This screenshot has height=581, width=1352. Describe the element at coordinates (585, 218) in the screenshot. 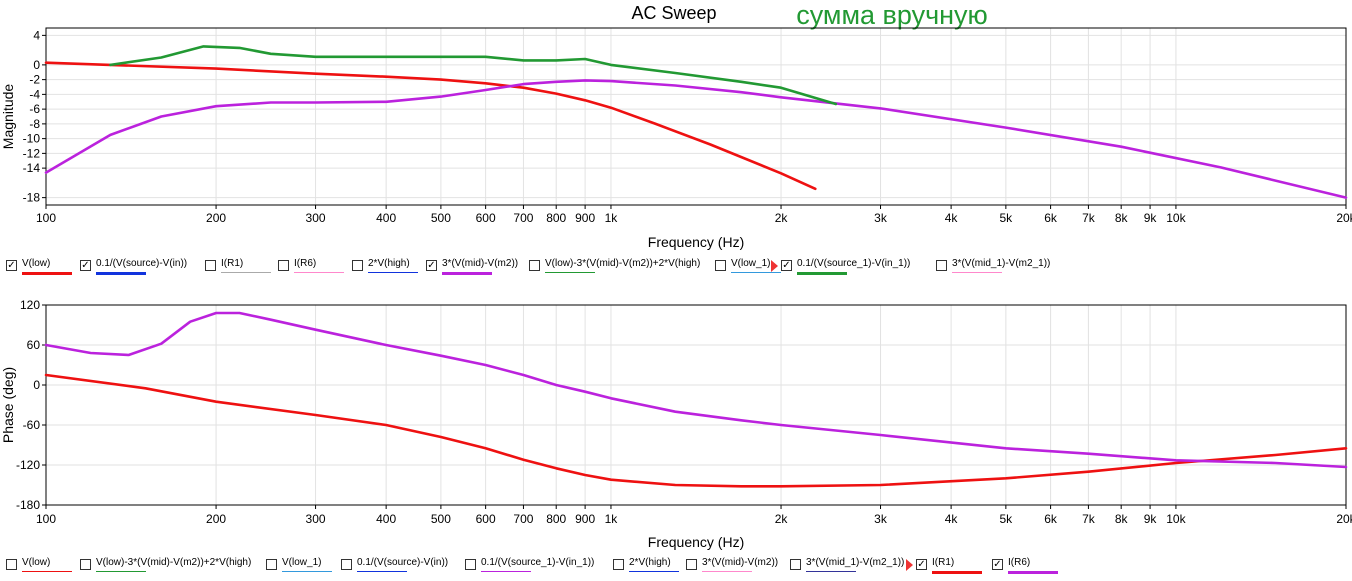

I see `panel1-xtick-label: 900` at that location.